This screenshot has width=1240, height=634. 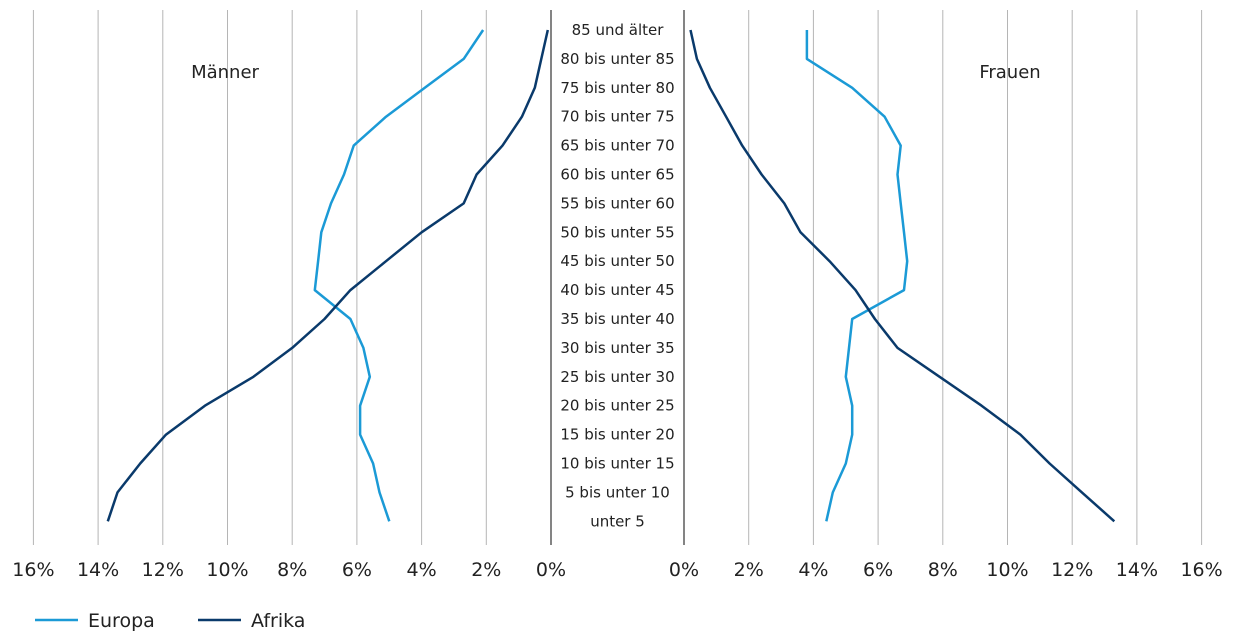 I want to click on legend-label-afrika: Afrika, so click(x=278, y=621).